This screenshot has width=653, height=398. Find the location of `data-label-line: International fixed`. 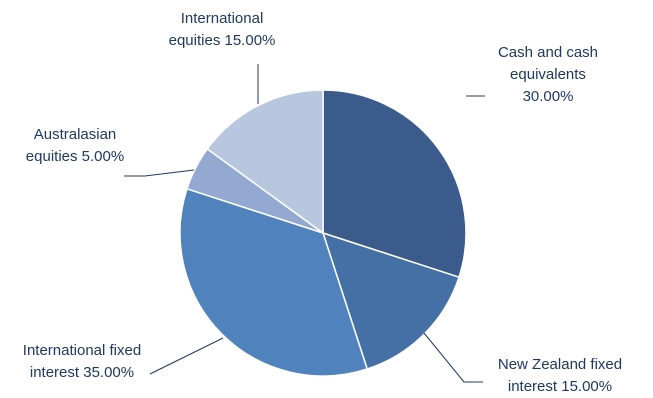

data-label-line: International fixed is located at coordinates (82, 350).